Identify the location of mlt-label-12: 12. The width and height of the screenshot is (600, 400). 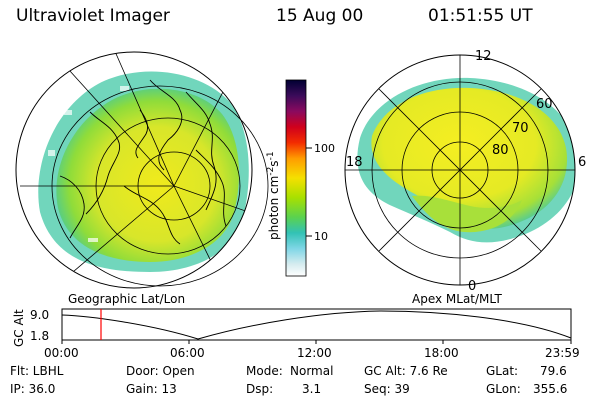
(483, 56).